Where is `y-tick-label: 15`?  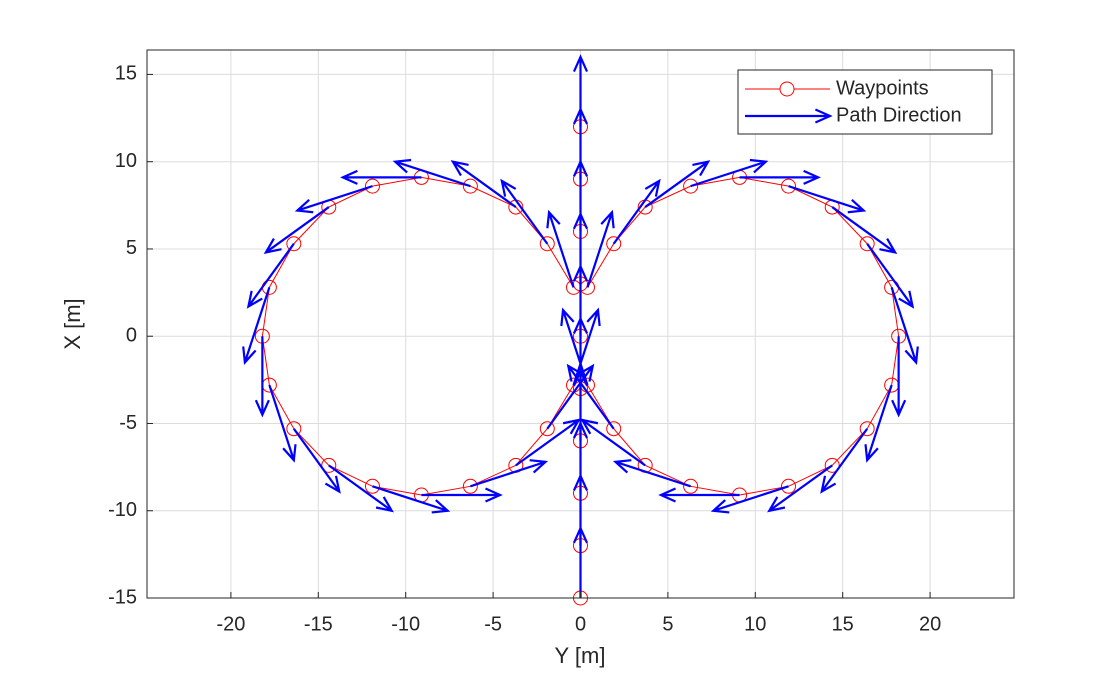
y-tick-label: 15 is located at coordinates (126, 74).